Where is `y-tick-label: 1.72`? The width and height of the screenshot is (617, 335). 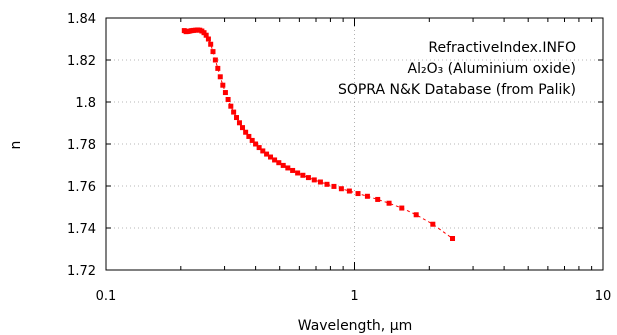
y-tick-label: 1.72 is located at coordinates (81, 271).